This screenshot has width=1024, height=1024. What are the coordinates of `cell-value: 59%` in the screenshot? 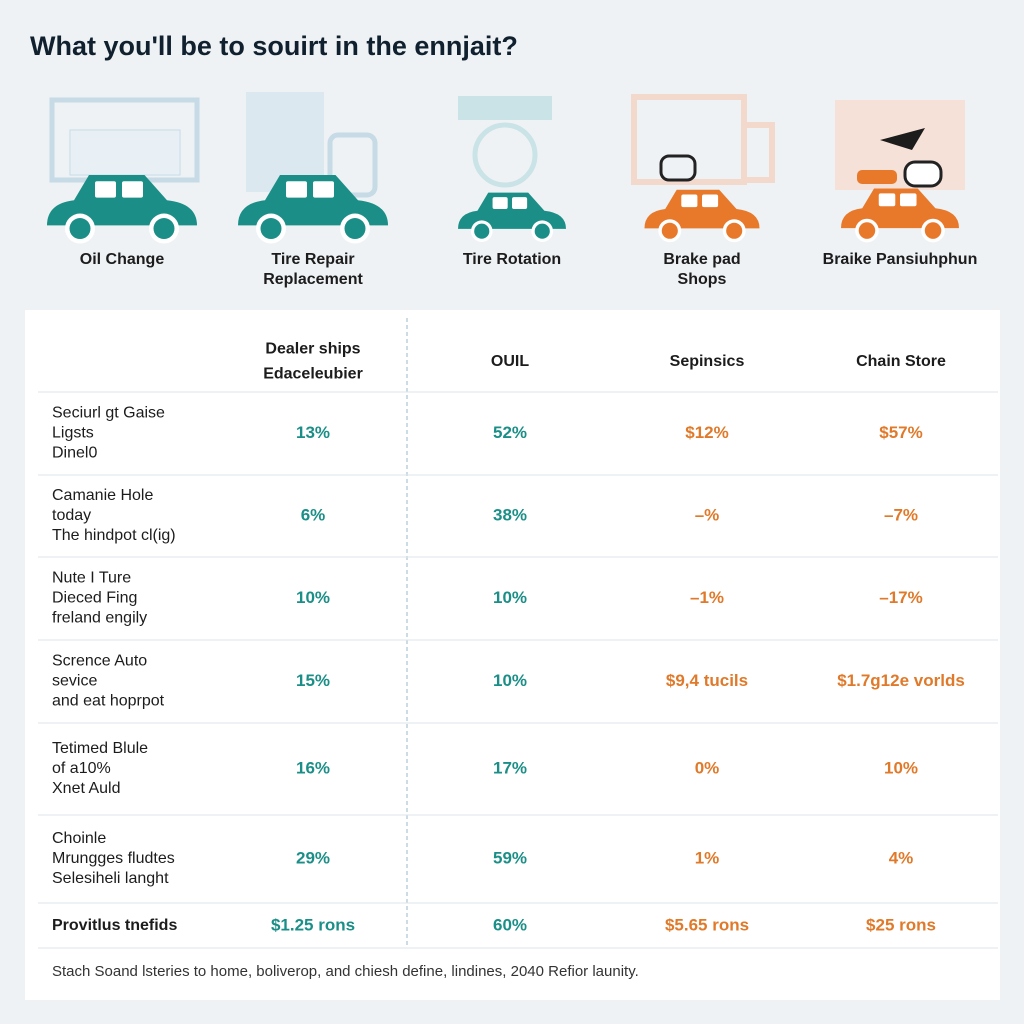 It's located at (510, 857).